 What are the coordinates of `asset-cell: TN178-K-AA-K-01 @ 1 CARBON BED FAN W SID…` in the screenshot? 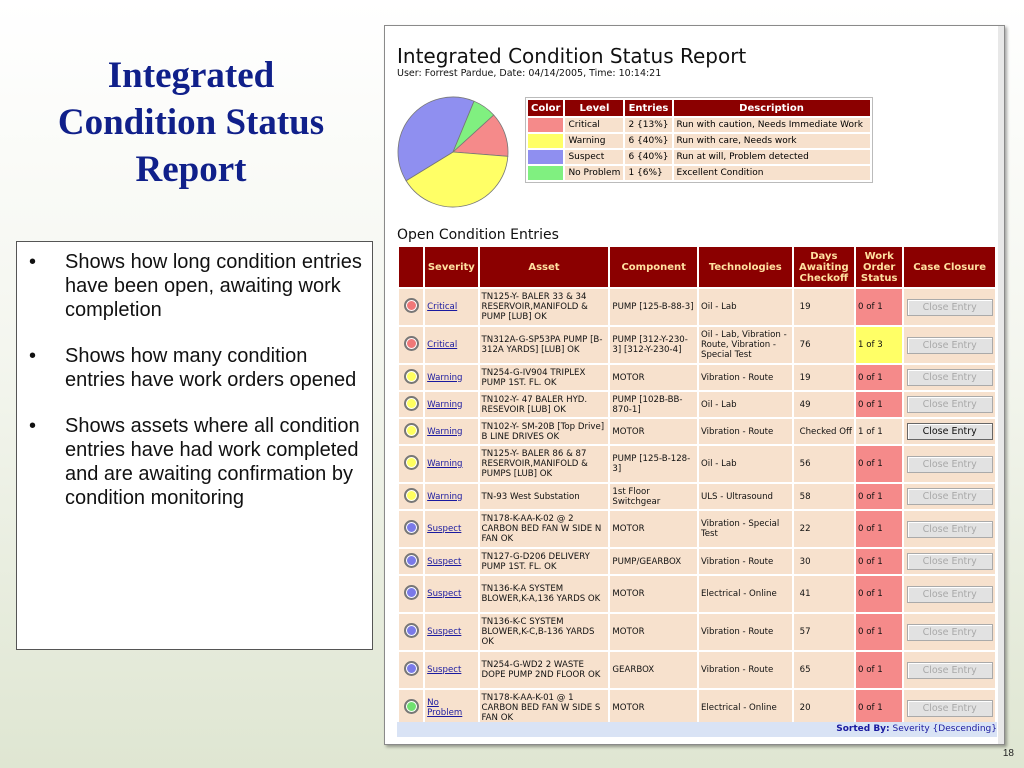 It's located at (544, 708).